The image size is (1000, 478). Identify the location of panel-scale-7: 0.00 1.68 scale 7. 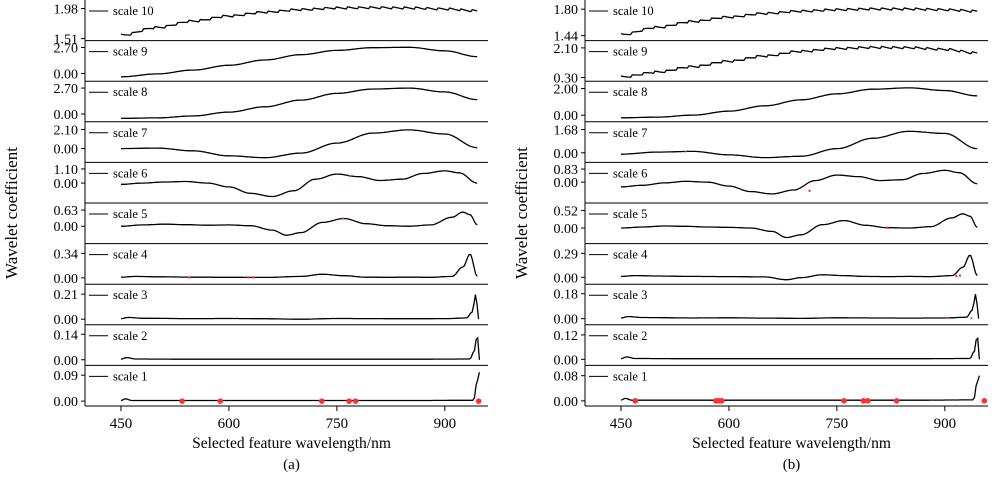
(771, 142).